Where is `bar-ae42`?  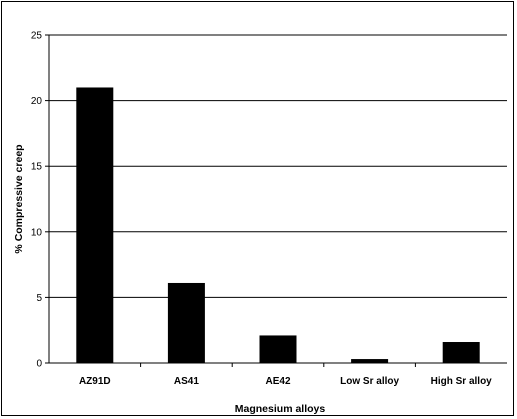 bar-ae42 is located at coordinates (278, 349).